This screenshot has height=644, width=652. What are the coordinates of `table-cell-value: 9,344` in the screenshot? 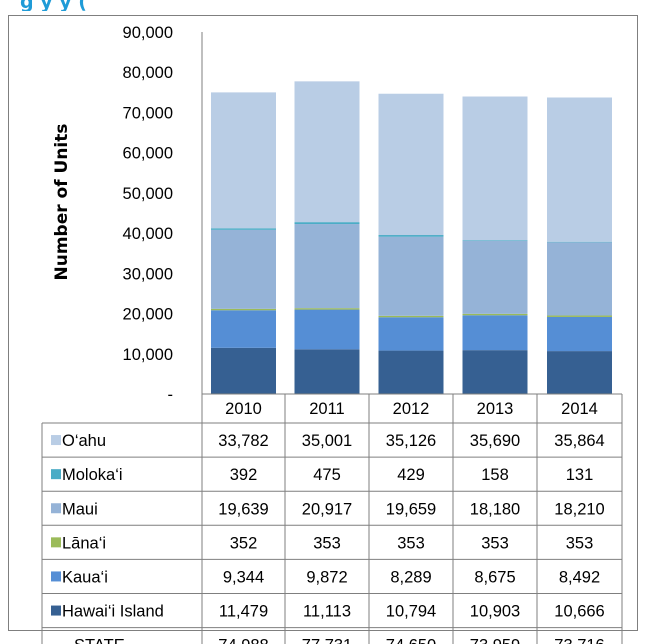 It's located at (243, 577).